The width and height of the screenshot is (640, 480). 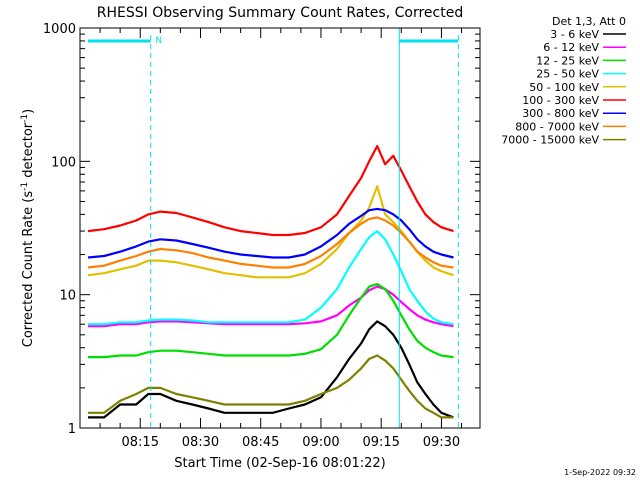 I want to click on legend-label: 12 - 25 keV, so click(x=567, y=60).